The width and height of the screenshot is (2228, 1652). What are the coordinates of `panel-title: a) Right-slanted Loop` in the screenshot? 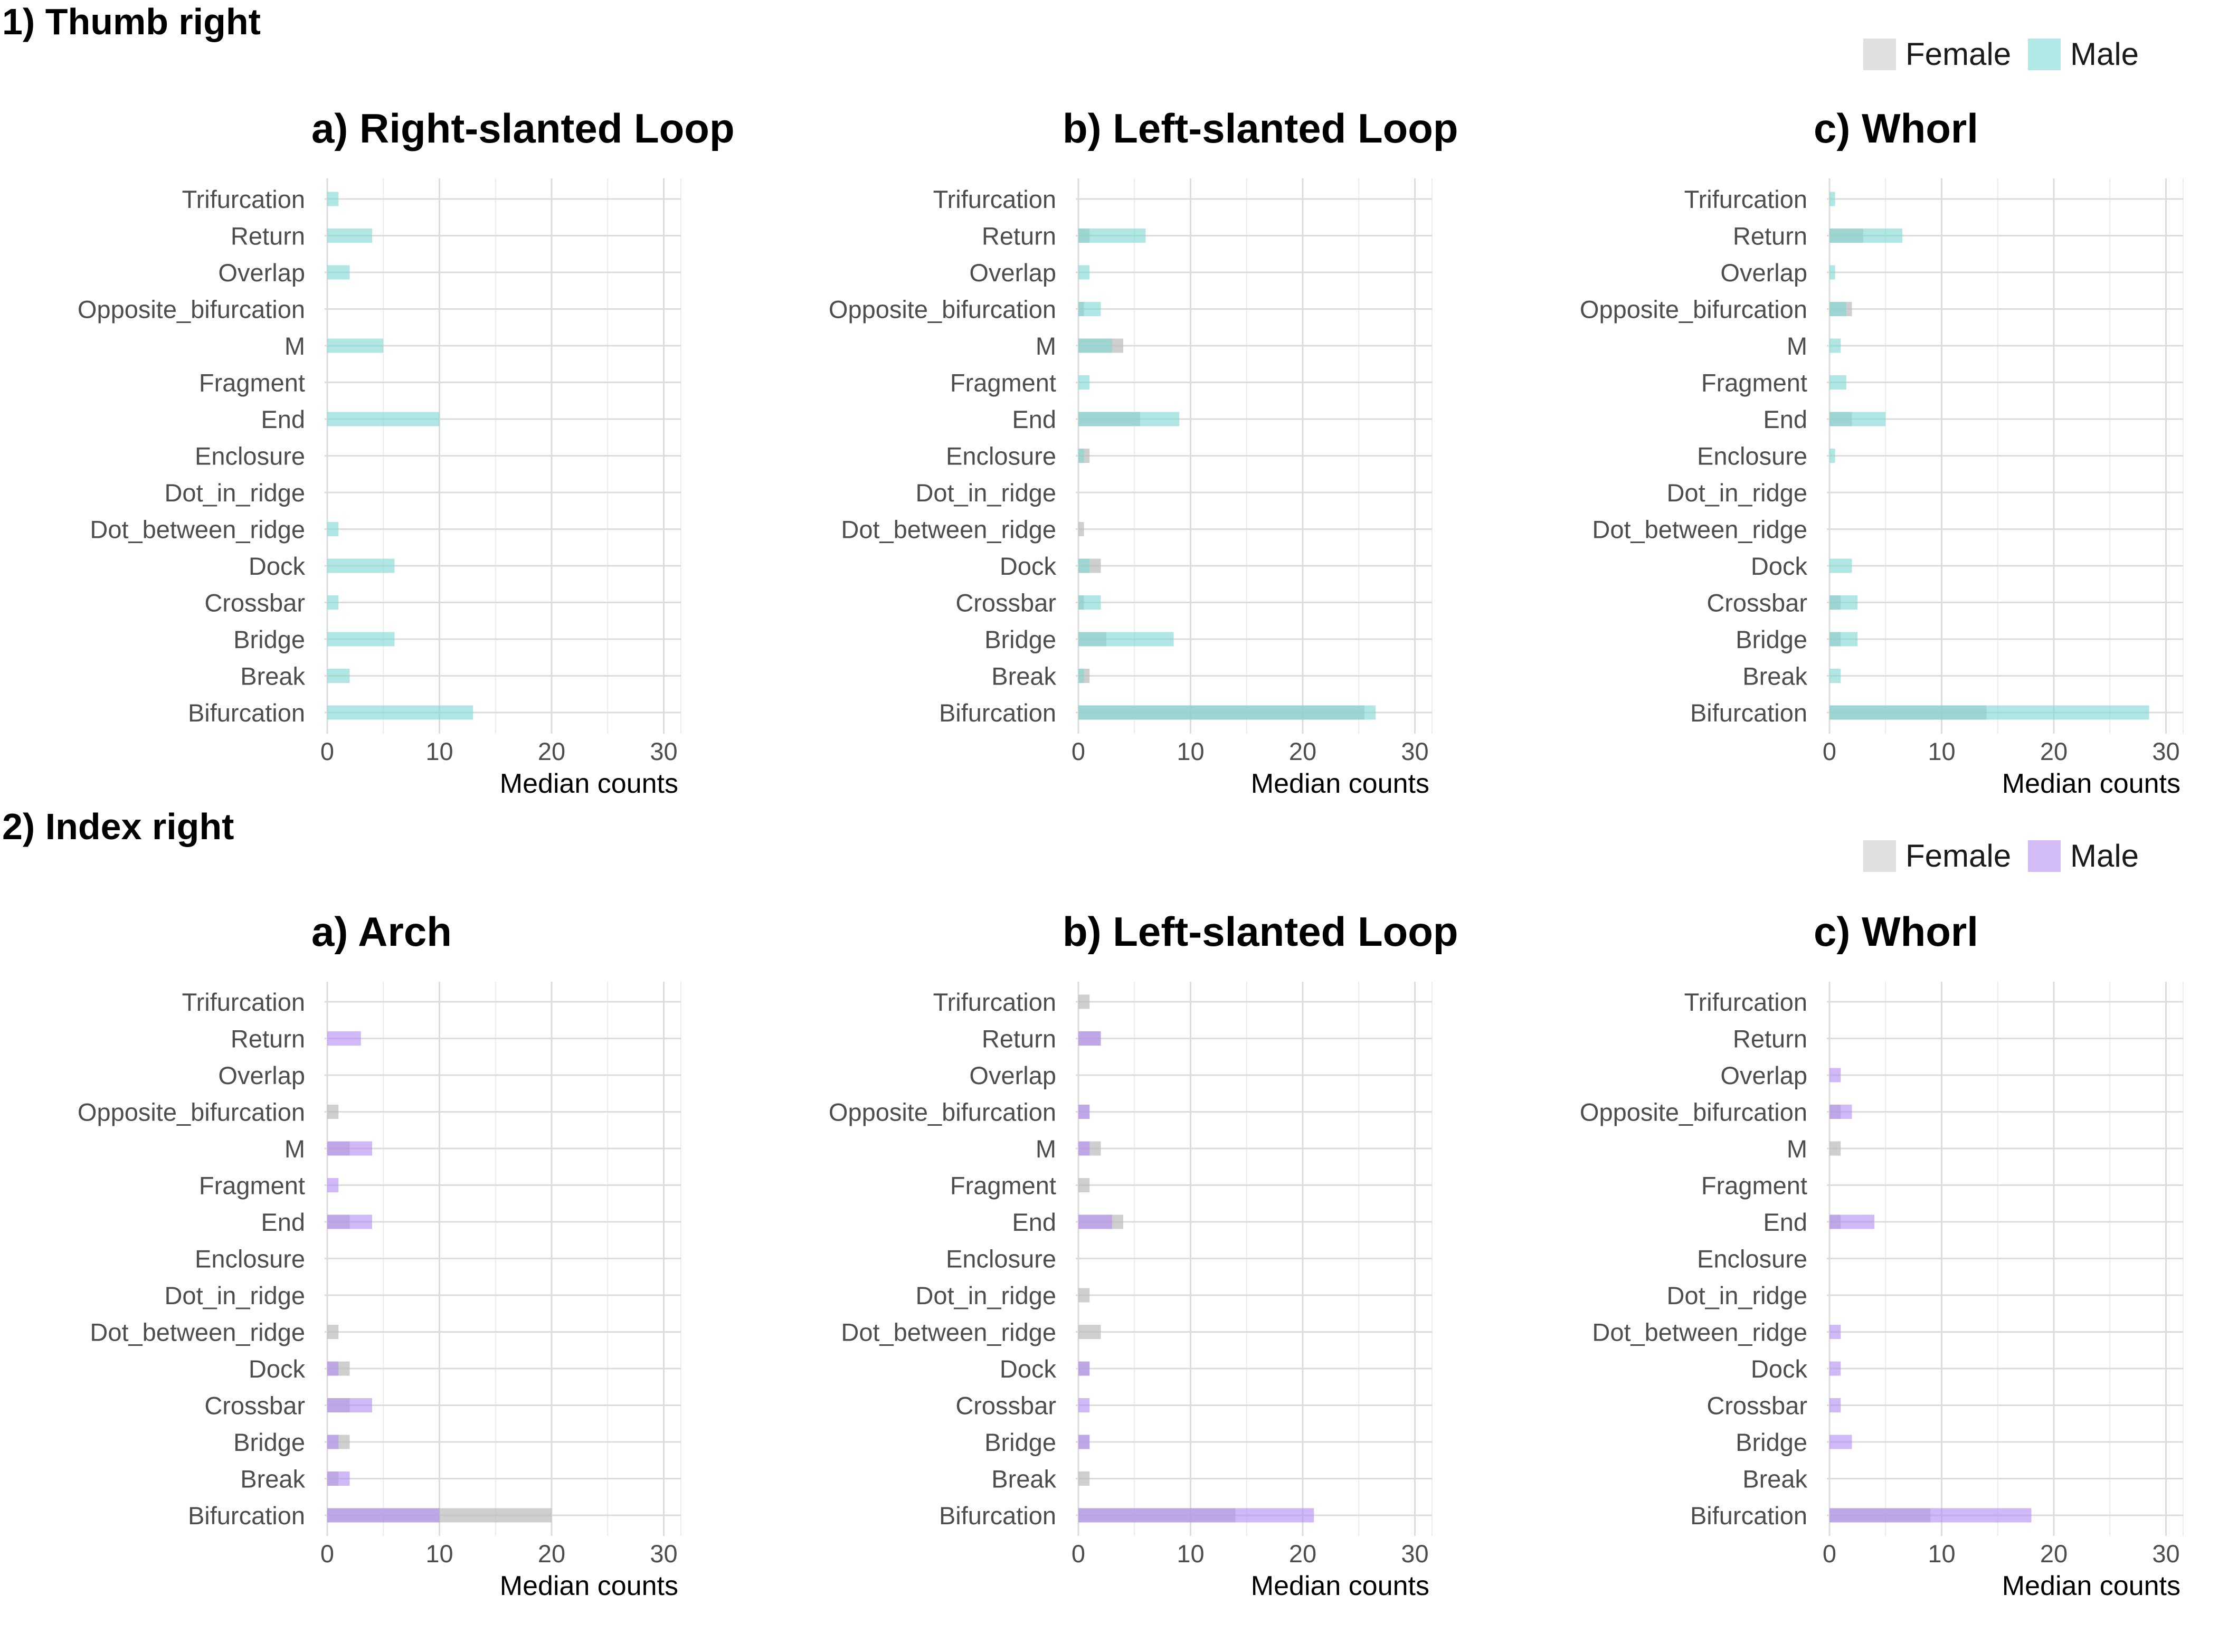 It's located at (523, 128).